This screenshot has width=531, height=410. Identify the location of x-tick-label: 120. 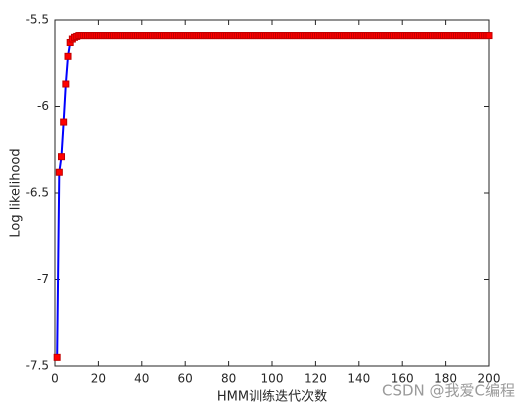
(315, 379).